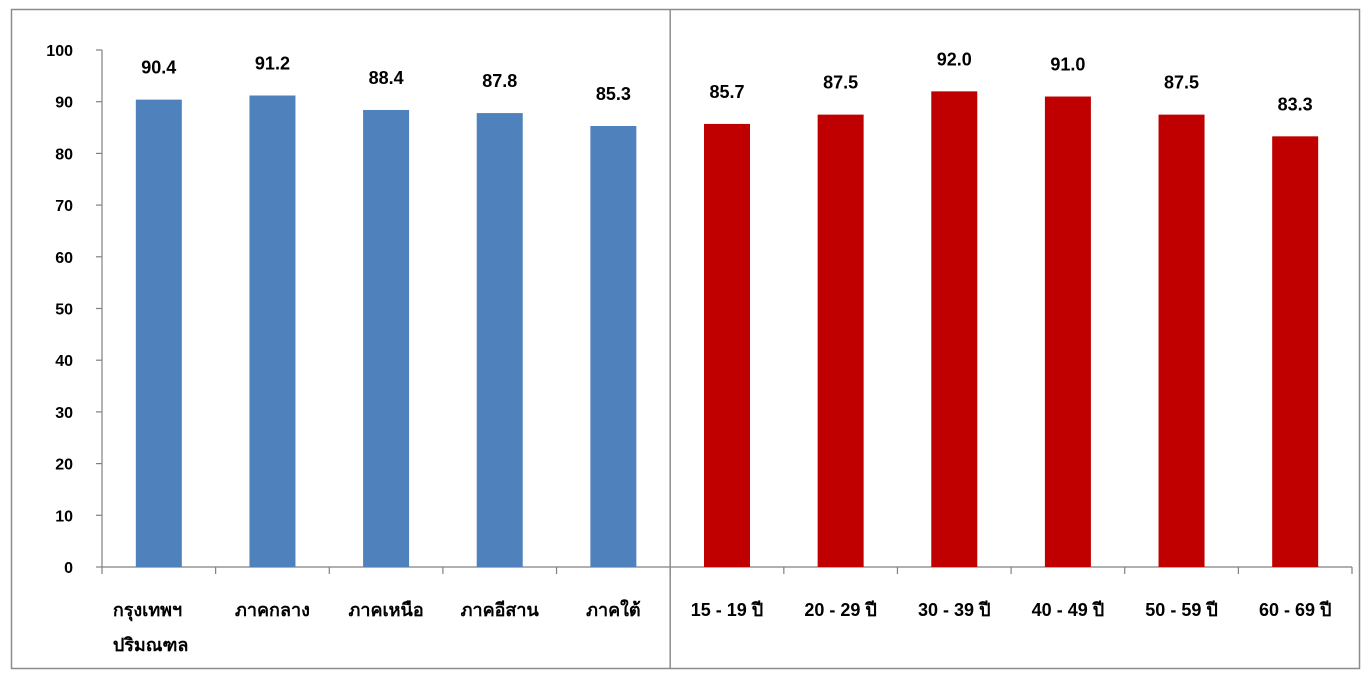 The height and width of the screenshot is (680, 1369). I want to click on x-tick-label: 40 - 49 ปี, so click(1068, 610).